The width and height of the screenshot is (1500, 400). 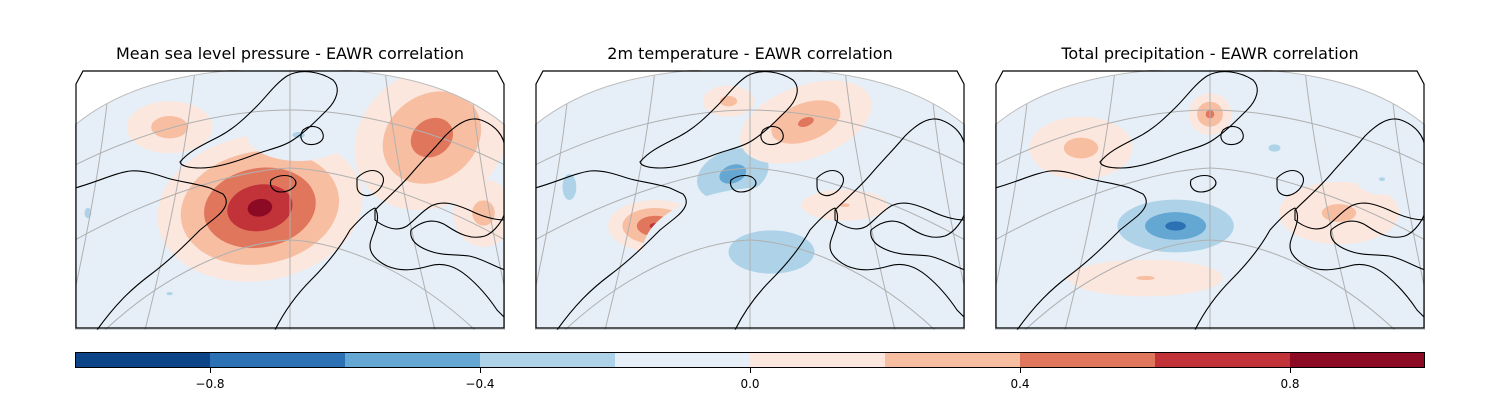 What do you see at coordinates (750, 384) in the screenshot?
I see `colorbar-tick-label: 0.0` at bounding box center [750, 384].